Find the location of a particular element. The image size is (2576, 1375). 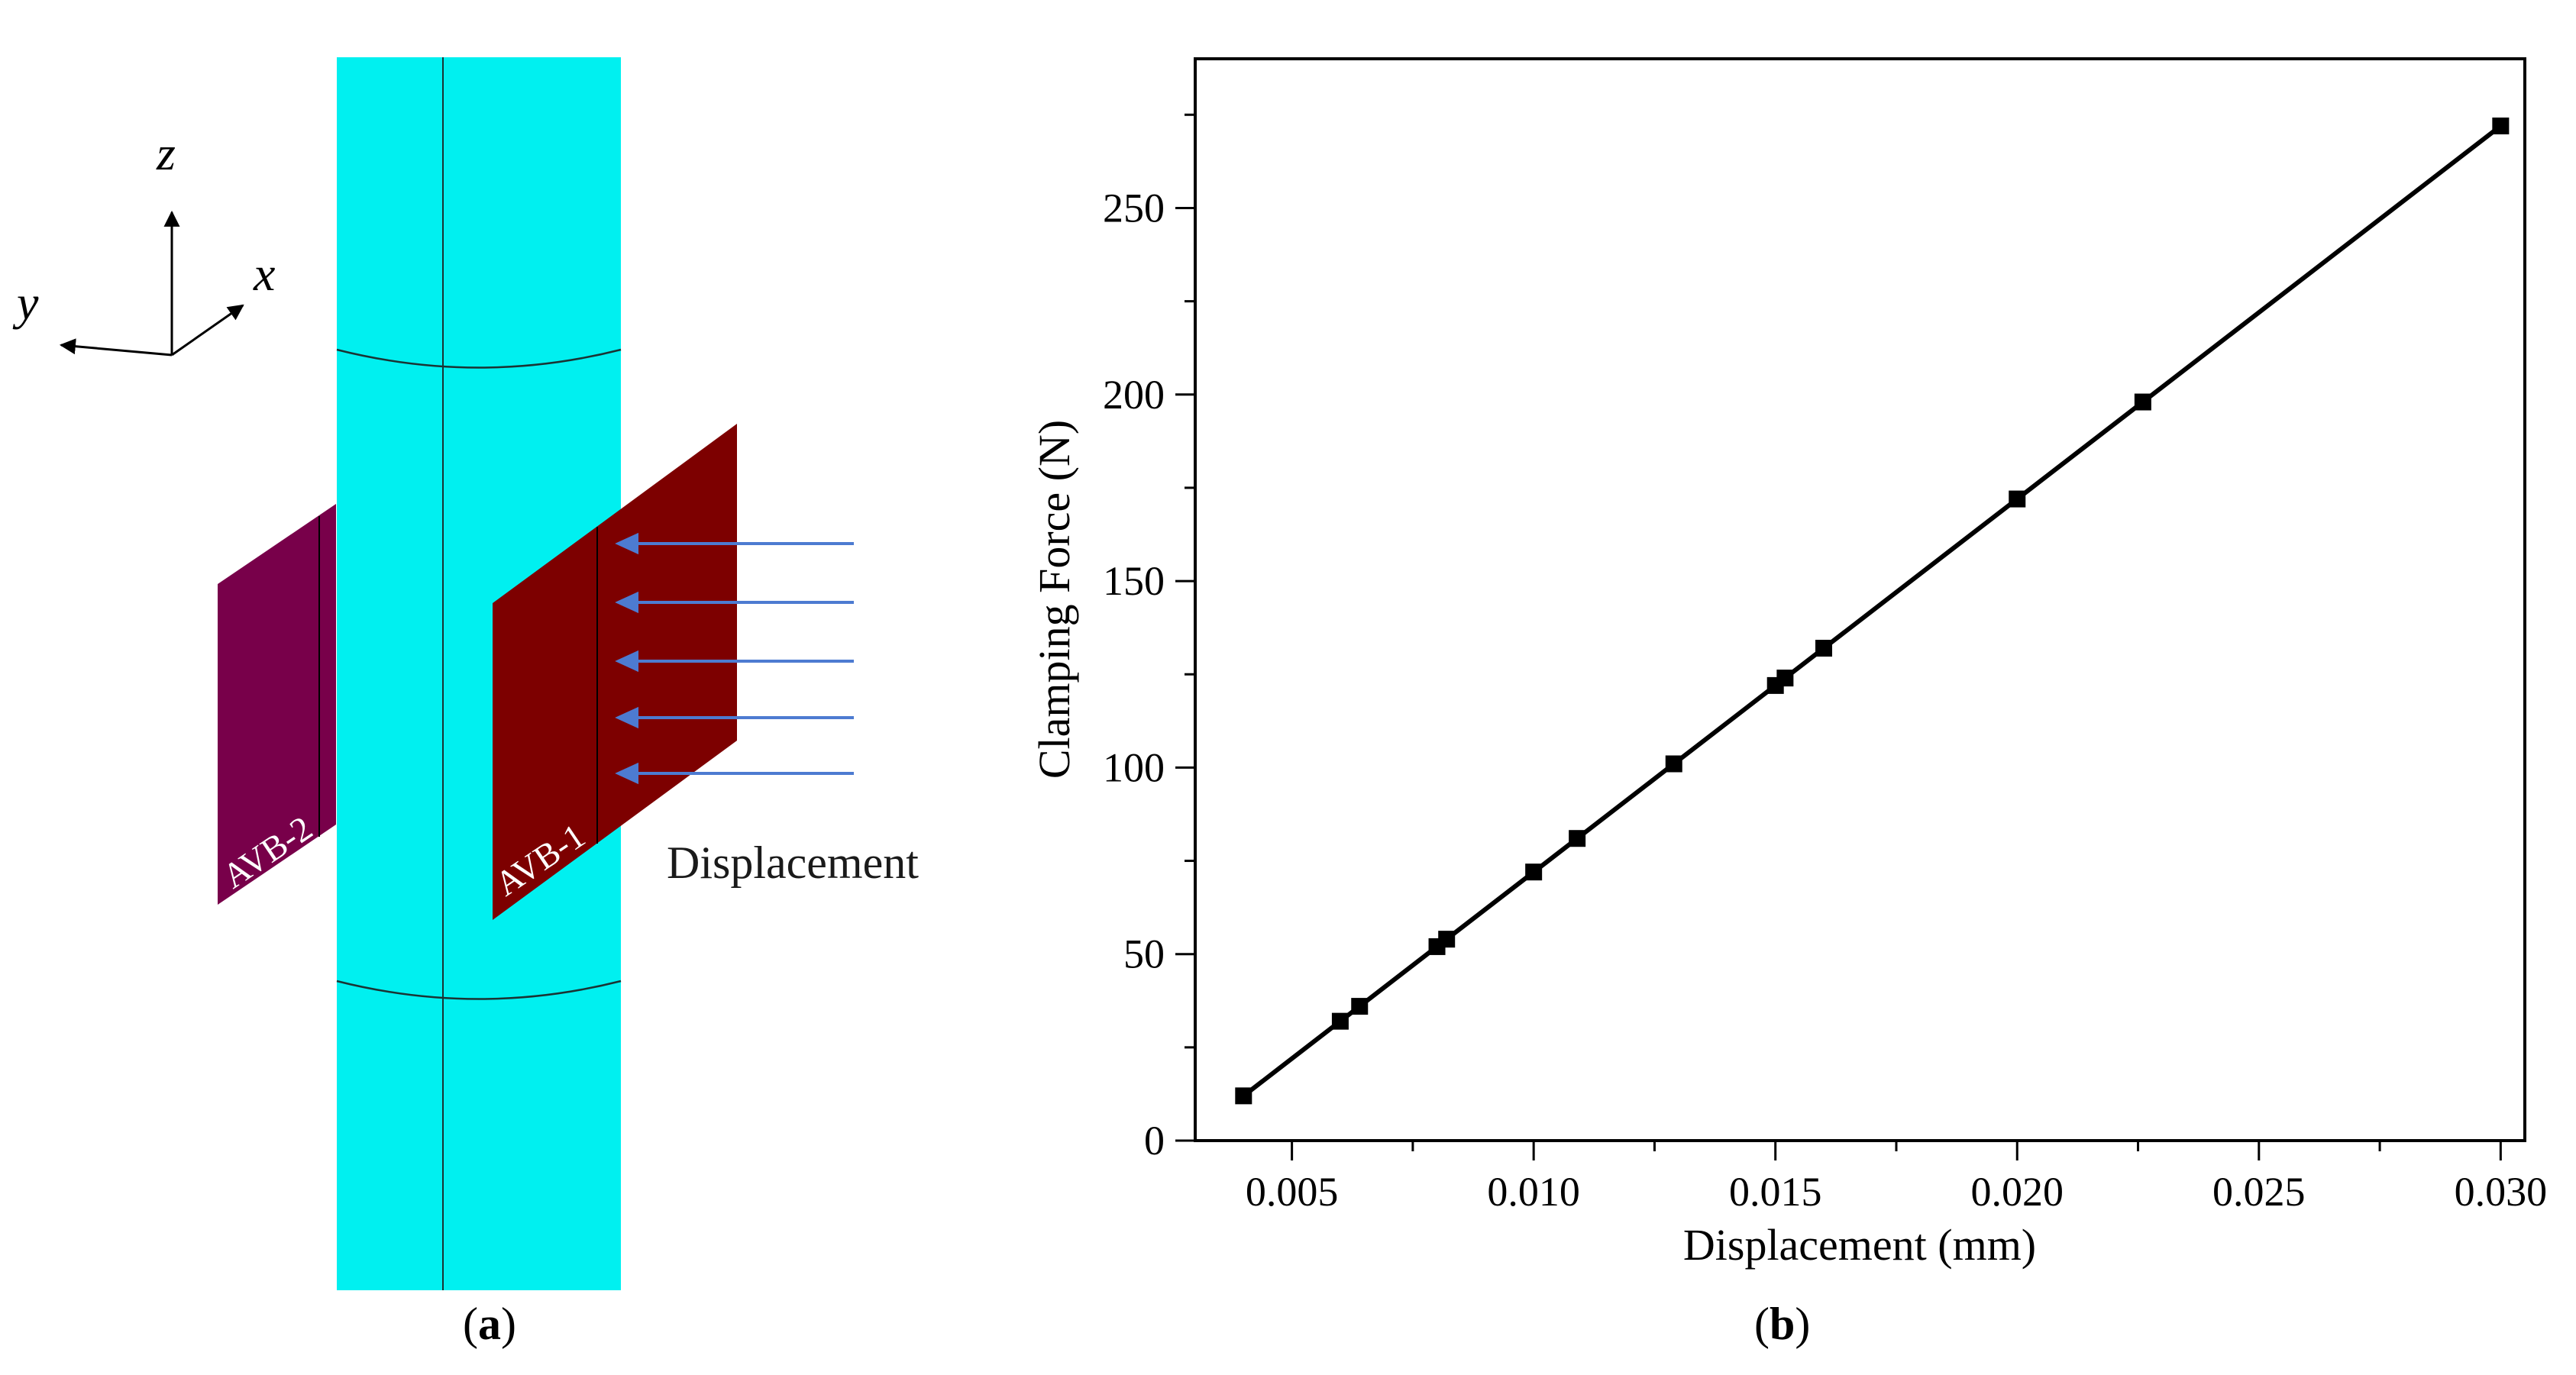

x-tick-label: 0.005 is located at coordinates (1292, 1192).